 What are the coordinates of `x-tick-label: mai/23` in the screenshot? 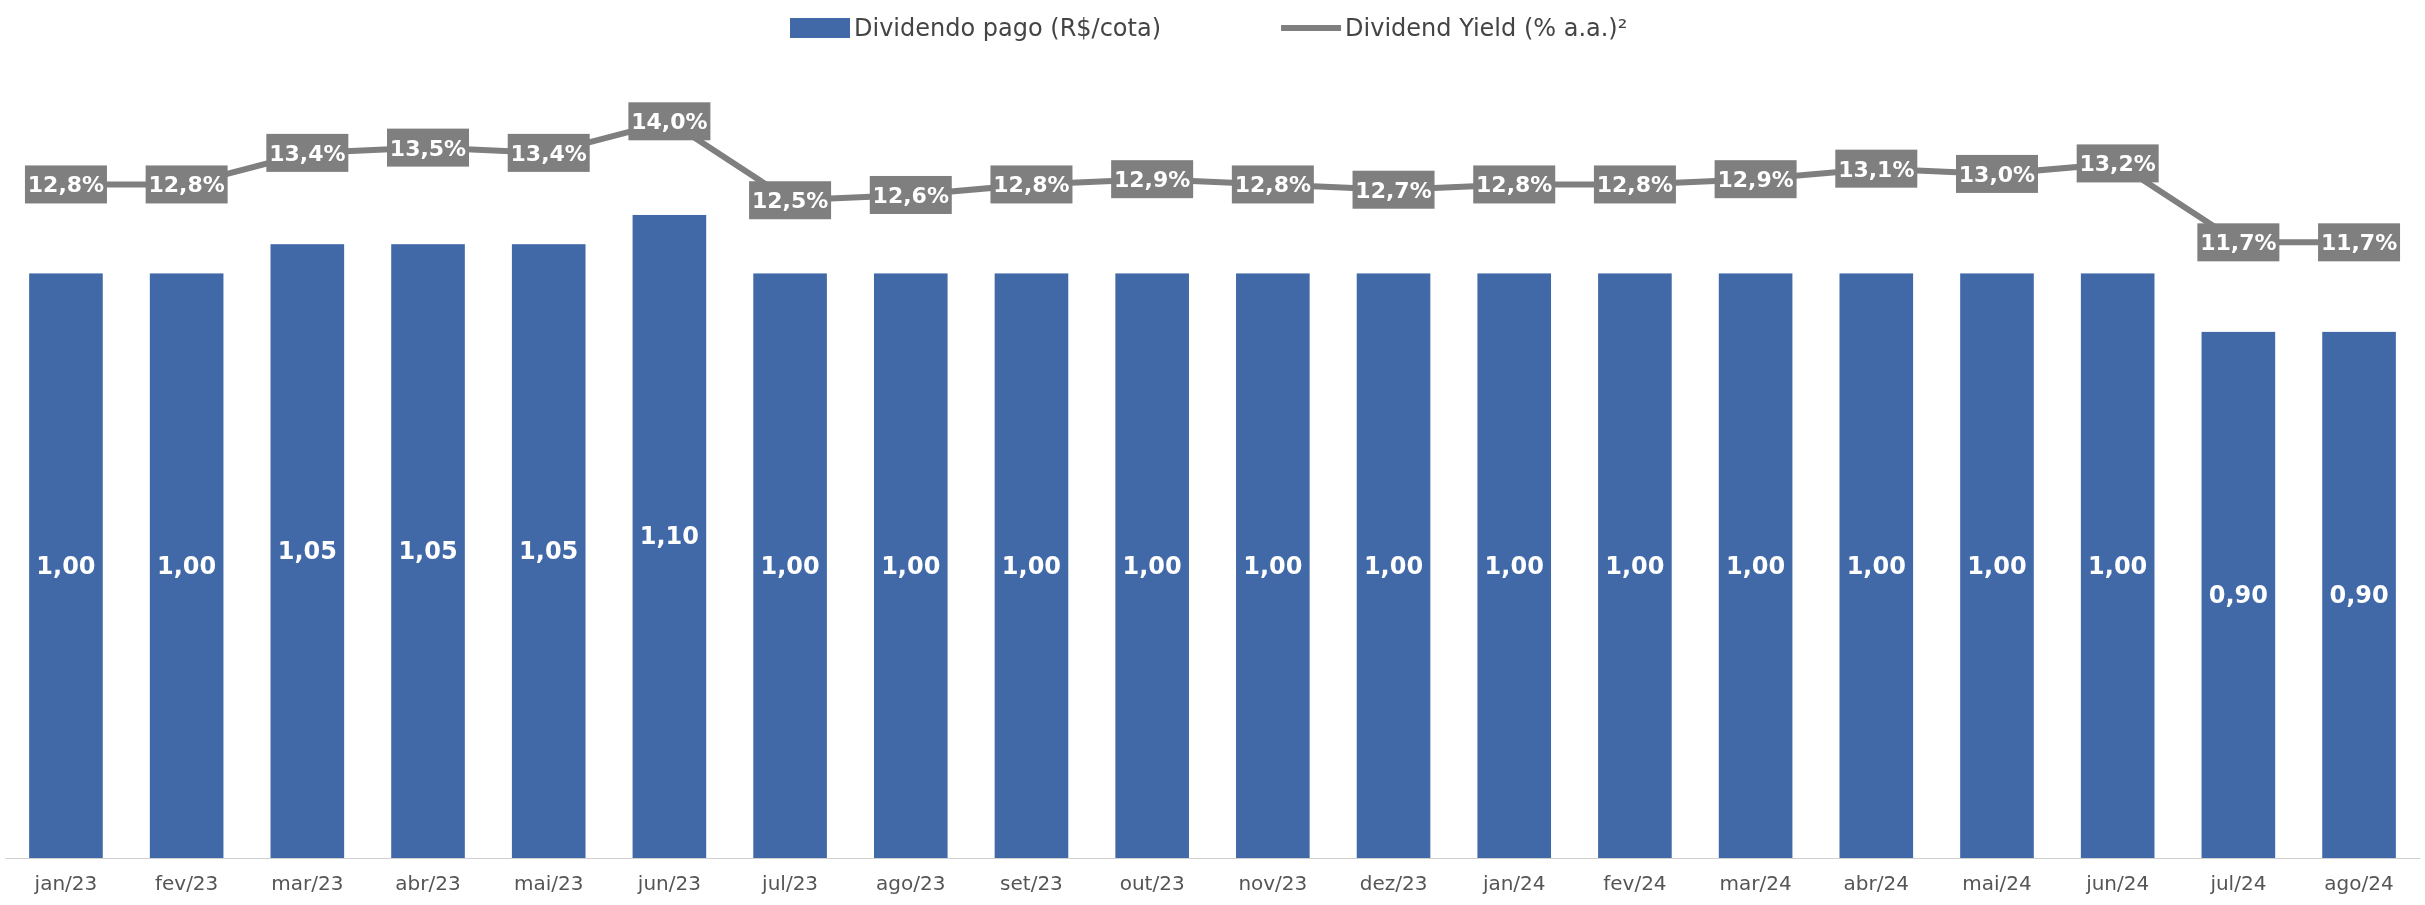 It's located at (548, 883).